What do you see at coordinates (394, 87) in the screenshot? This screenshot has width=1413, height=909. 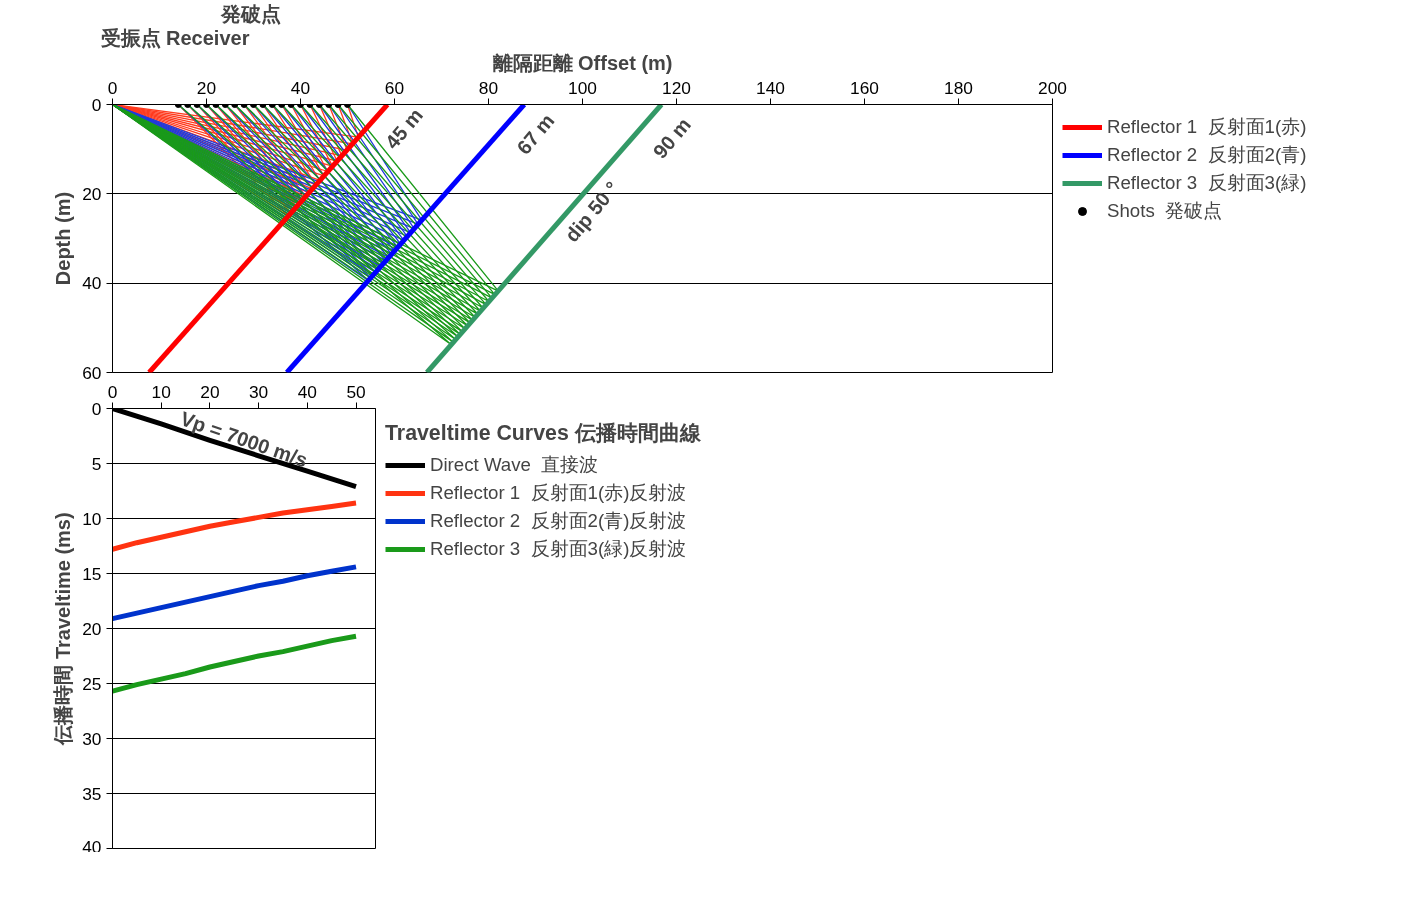 I see `x-tick-label: 60` at bounding box center [394, 87].